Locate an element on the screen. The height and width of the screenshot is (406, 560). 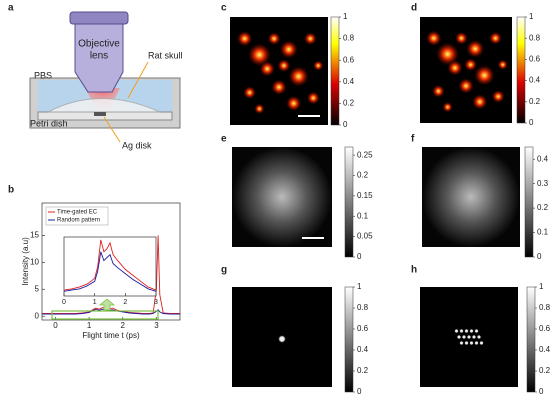
x-tick-label: 0 is located at coordinates (64, 302).